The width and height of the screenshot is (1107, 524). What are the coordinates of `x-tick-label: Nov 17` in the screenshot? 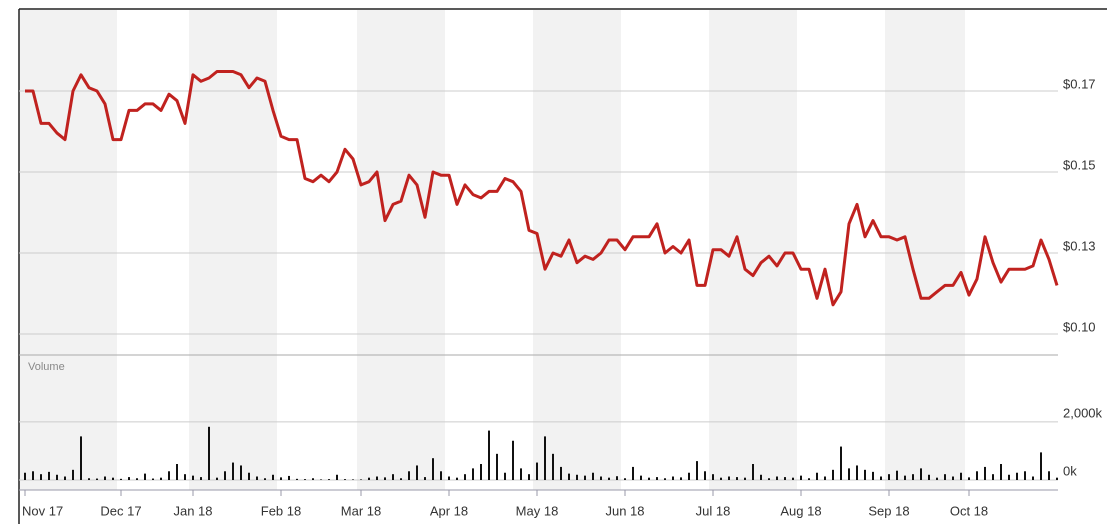 It's located at (42, 510).